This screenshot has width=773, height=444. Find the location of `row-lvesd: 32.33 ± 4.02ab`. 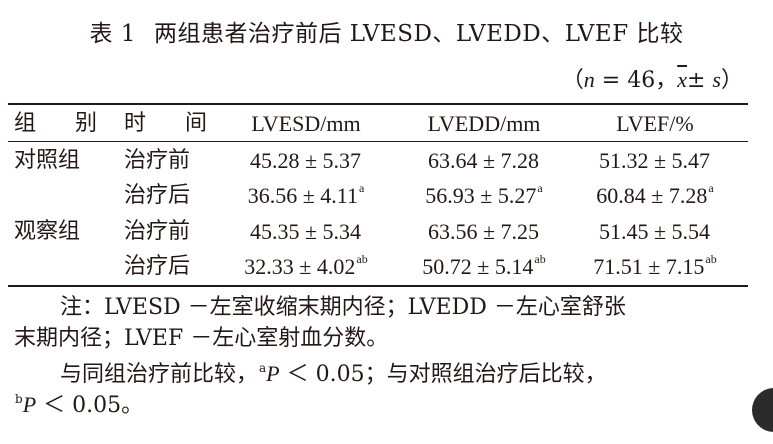

row-lvesd: 32.33 ± 4.02ab is located at coordinates (306, 267).